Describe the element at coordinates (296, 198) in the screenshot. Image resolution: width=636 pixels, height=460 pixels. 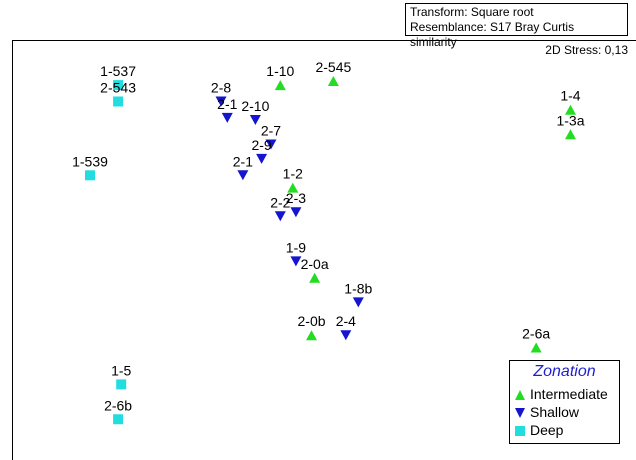
I see `point-label: 2-3` at that location.